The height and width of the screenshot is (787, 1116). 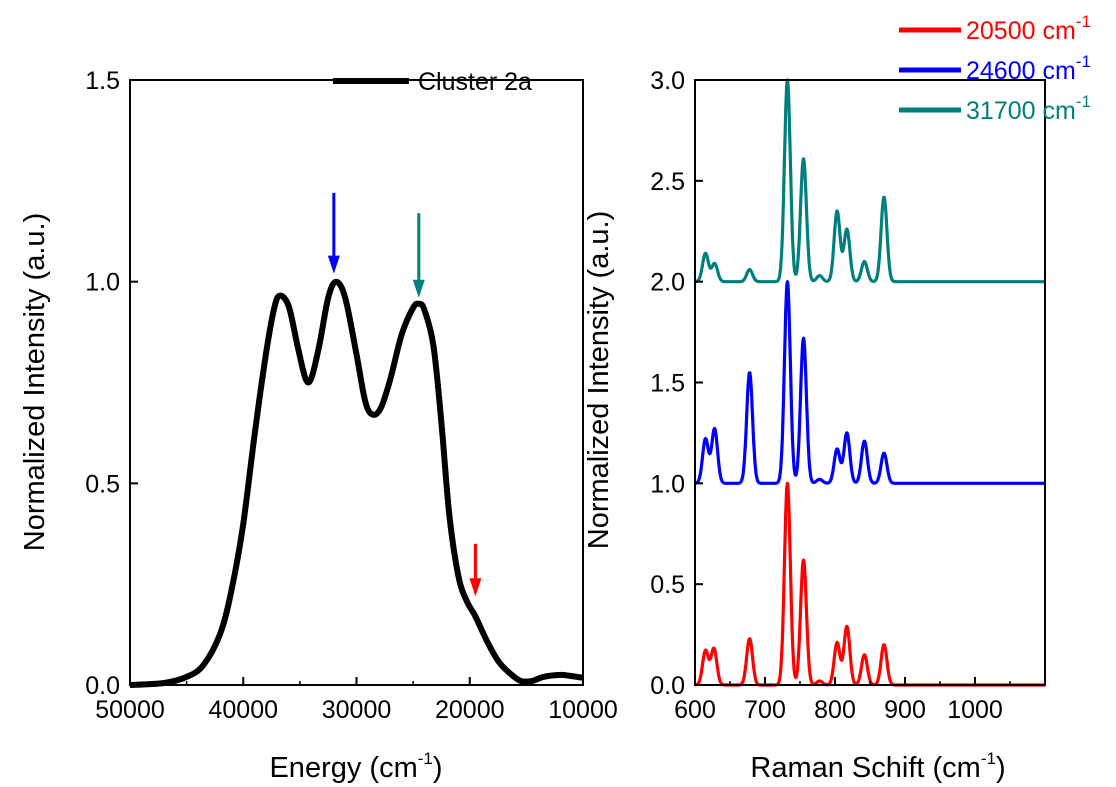 I want to click on right-x-tick-label: 800, so click(x=835, y=710).